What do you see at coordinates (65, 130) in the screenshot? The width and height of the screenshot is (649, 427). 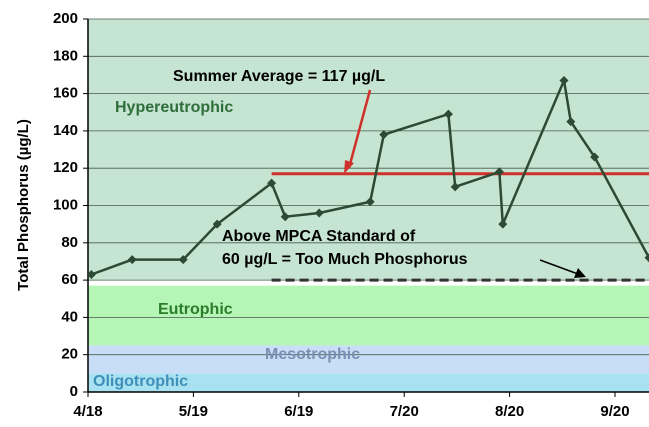 I see `y-tick-label: 140` at bounding box center [65, 130].